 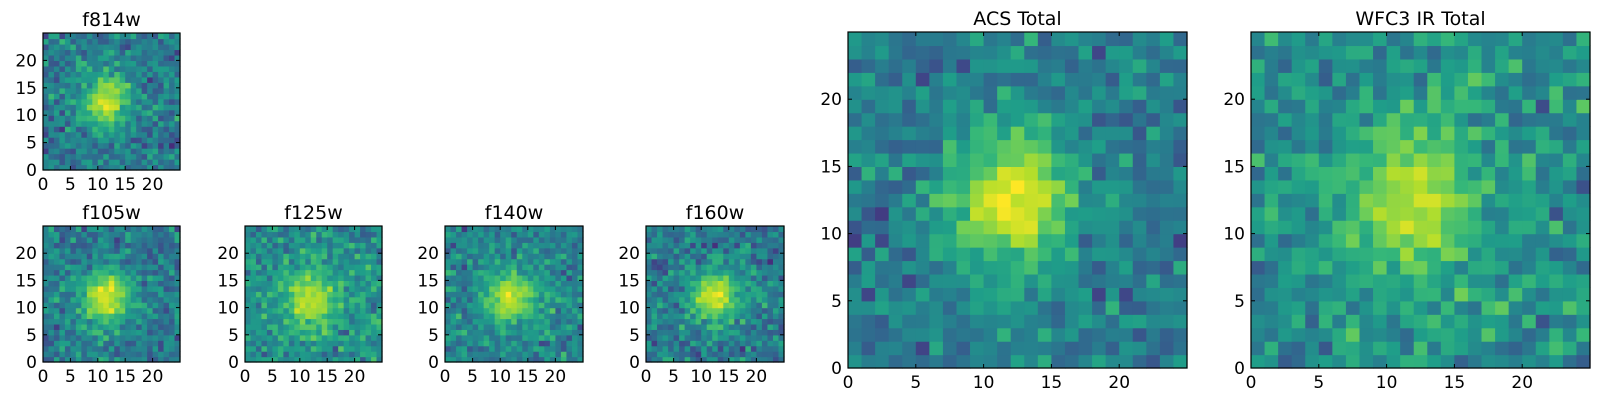 What do you see at coordinates (1052, 383) in the screenshot?
I see `x-tick-label: 15` at bounding box center [1052, 383].